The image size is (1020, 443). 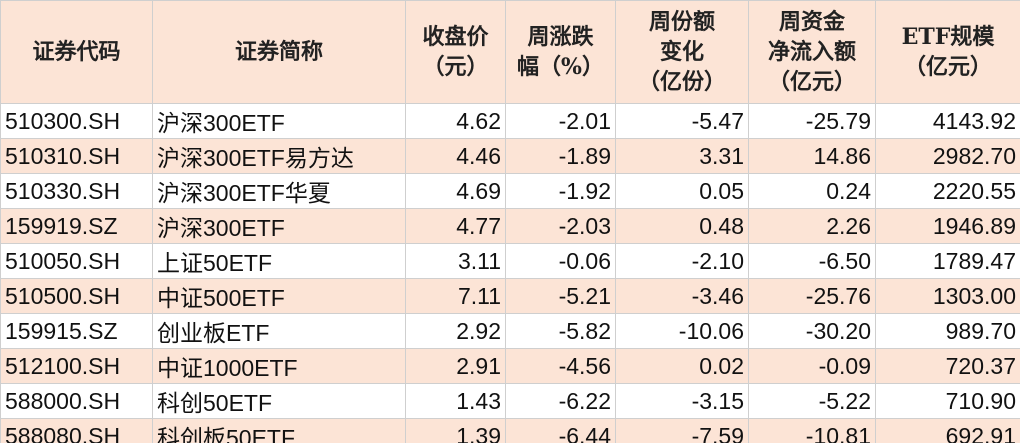 What do you see at coordinates (76, 296) in the screenshot?
I see `table-cell: 510500.SH` at bounding box center [76, 296].